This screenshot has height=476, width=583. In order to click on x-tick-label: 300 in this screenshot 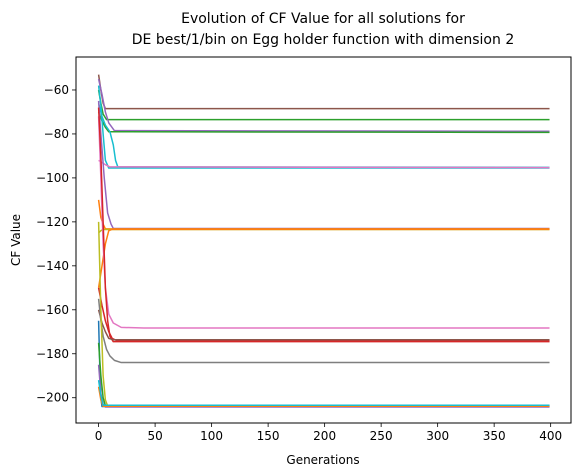, I will do `click(437, 436)`.